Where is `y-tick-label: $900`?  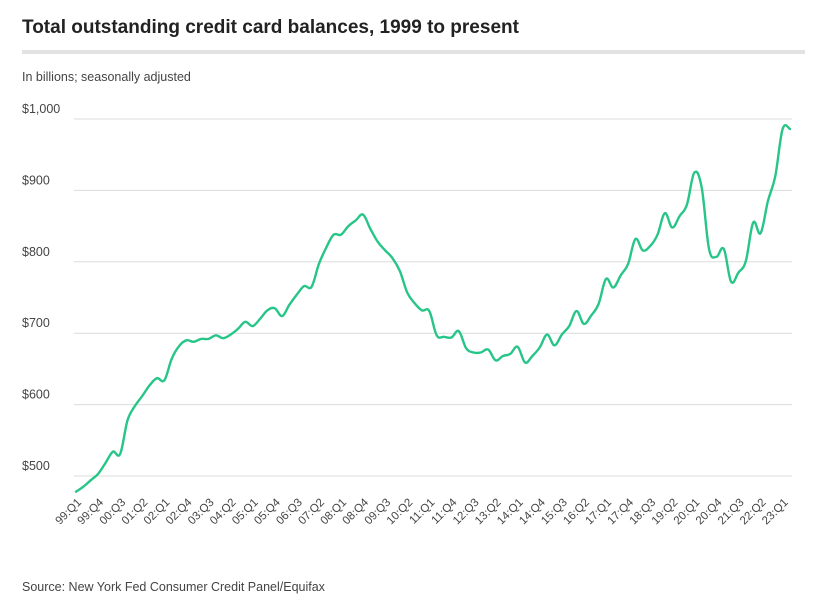 y-tick-label: $900 is located at coordinates (36, 180).